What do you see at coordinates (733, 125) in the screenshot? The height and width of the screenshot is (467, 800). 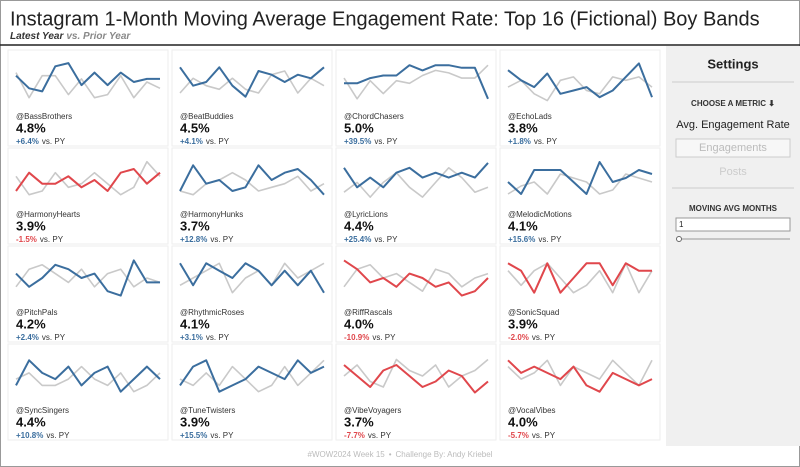 I see `metric-option: Avg. Engagement Rate` at bounding box center [733, 125].